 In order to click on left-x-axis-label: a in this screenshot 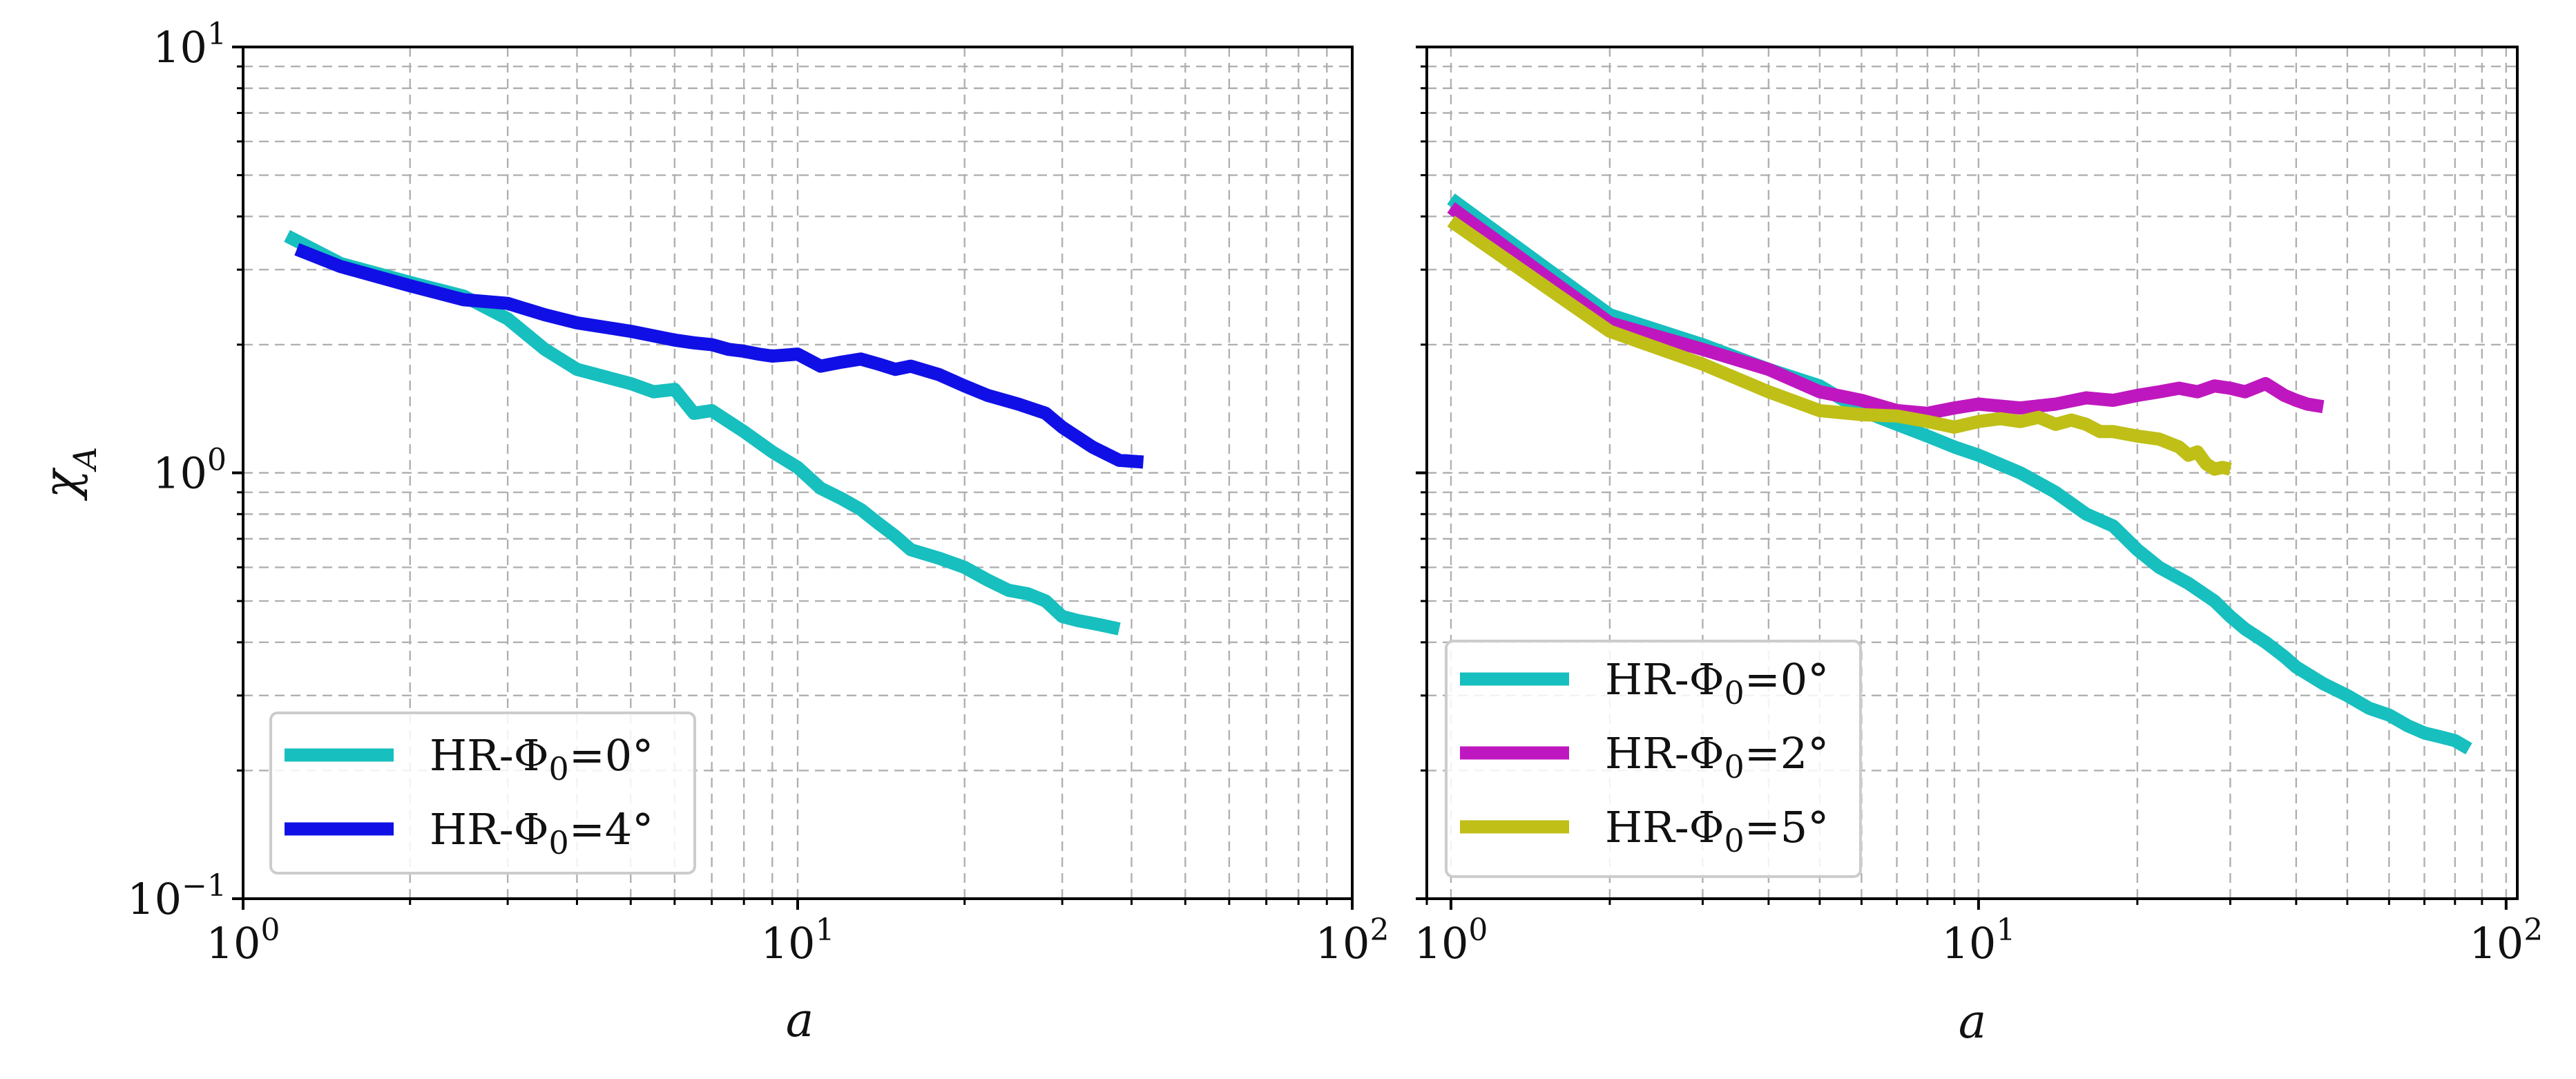, I will do `click(800, 1021)`.